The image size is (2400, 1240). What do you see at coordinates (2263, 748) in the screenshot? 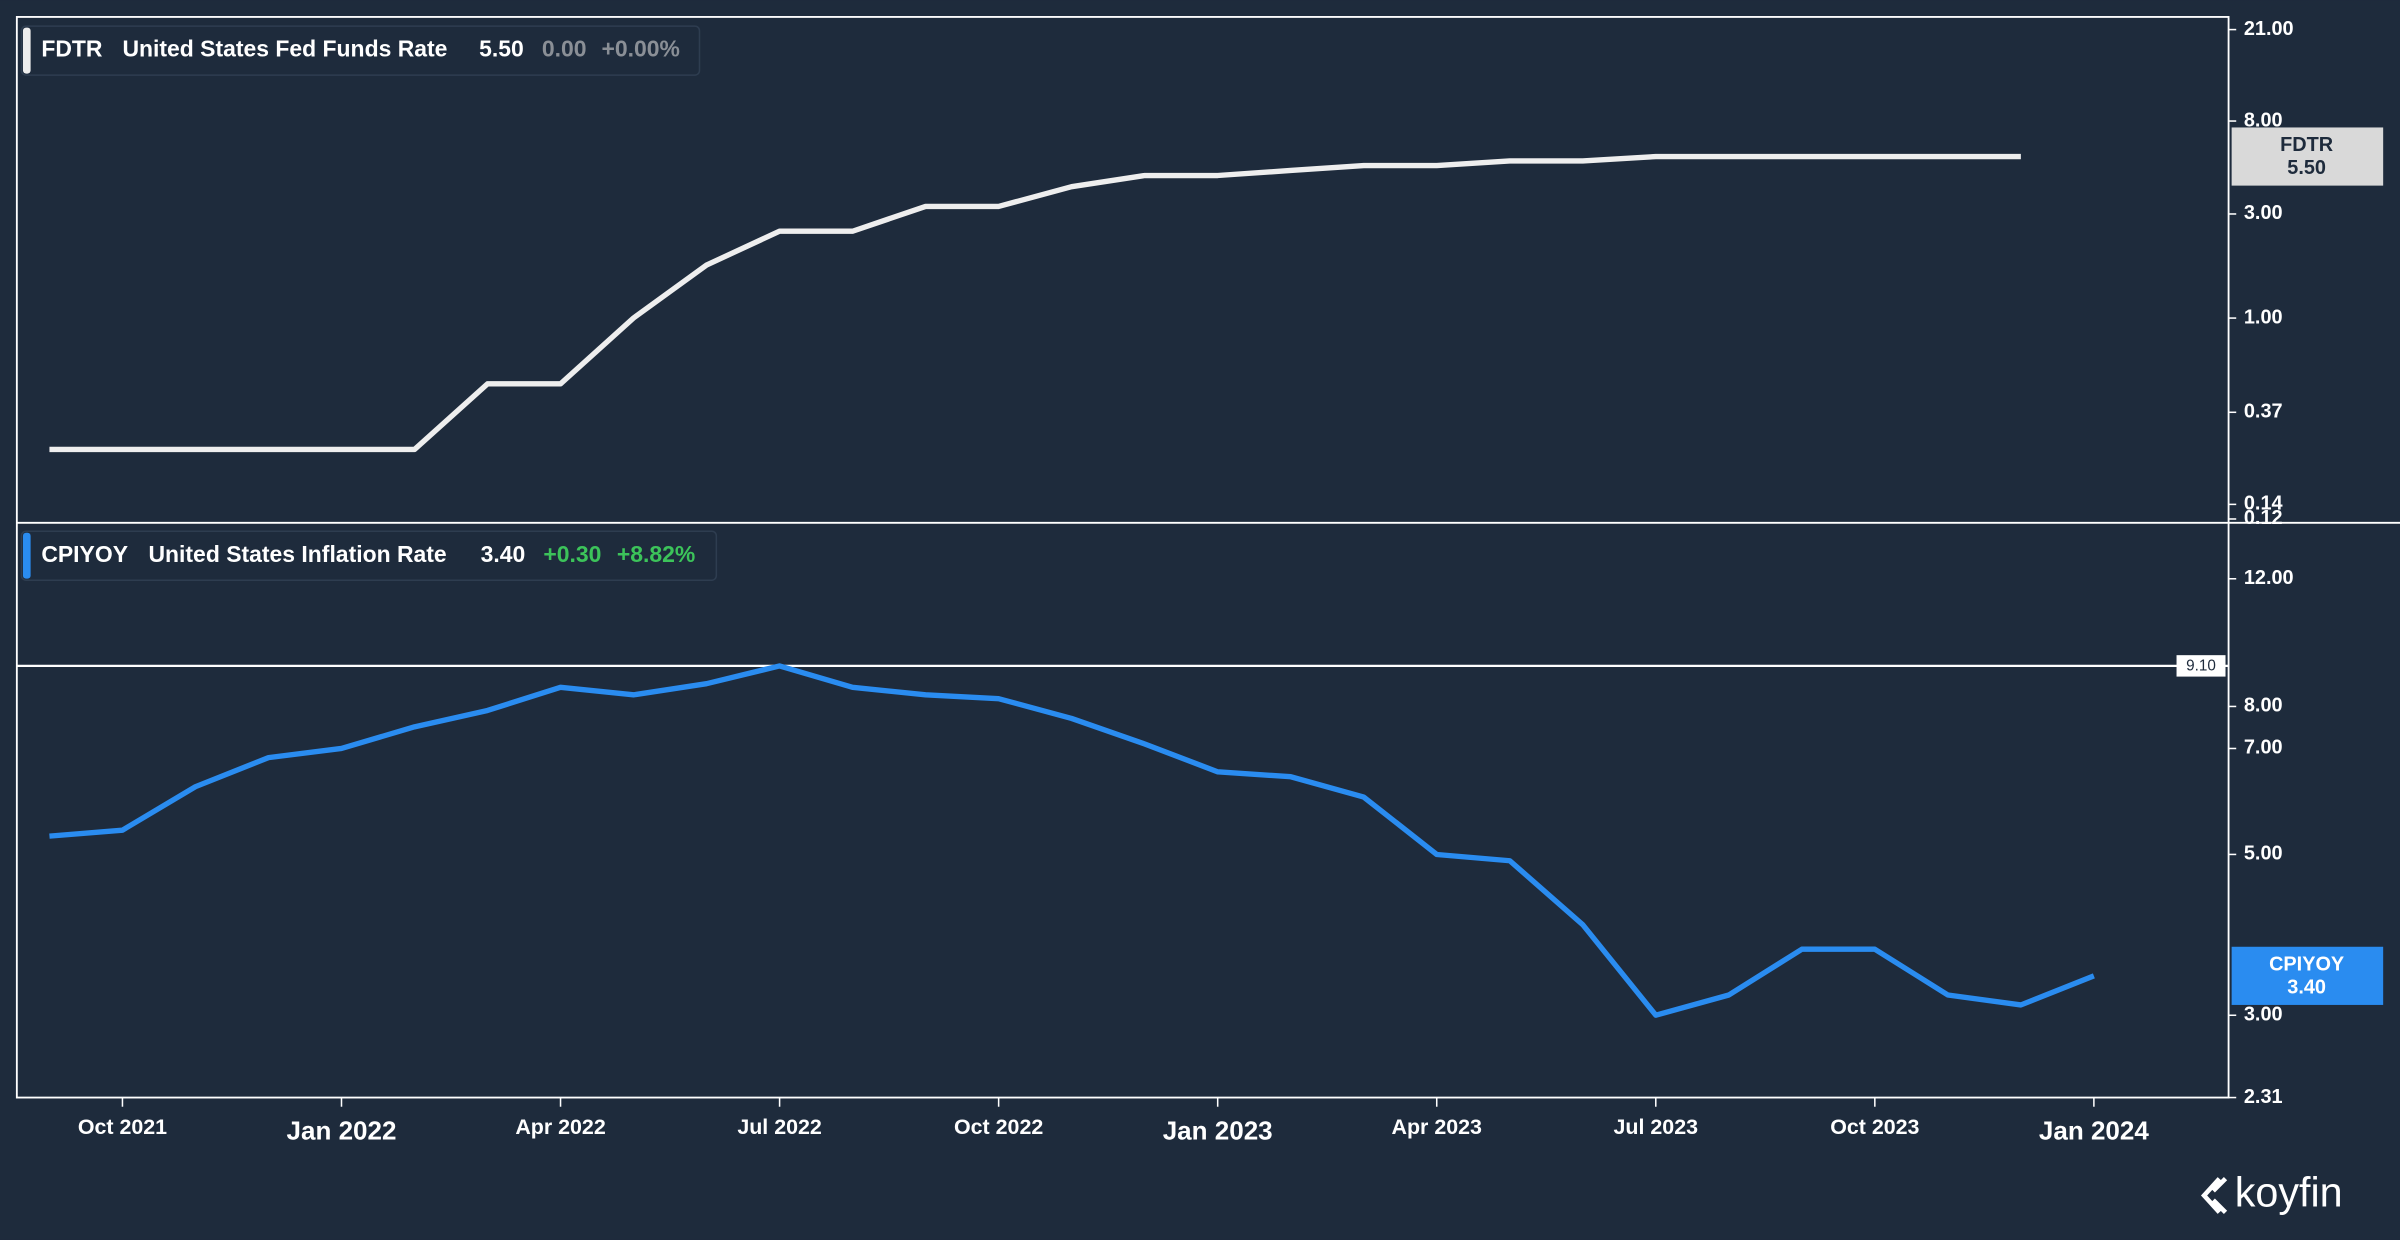
I see `y-tick-label: 7.00` at bounding box center [2263, 748].